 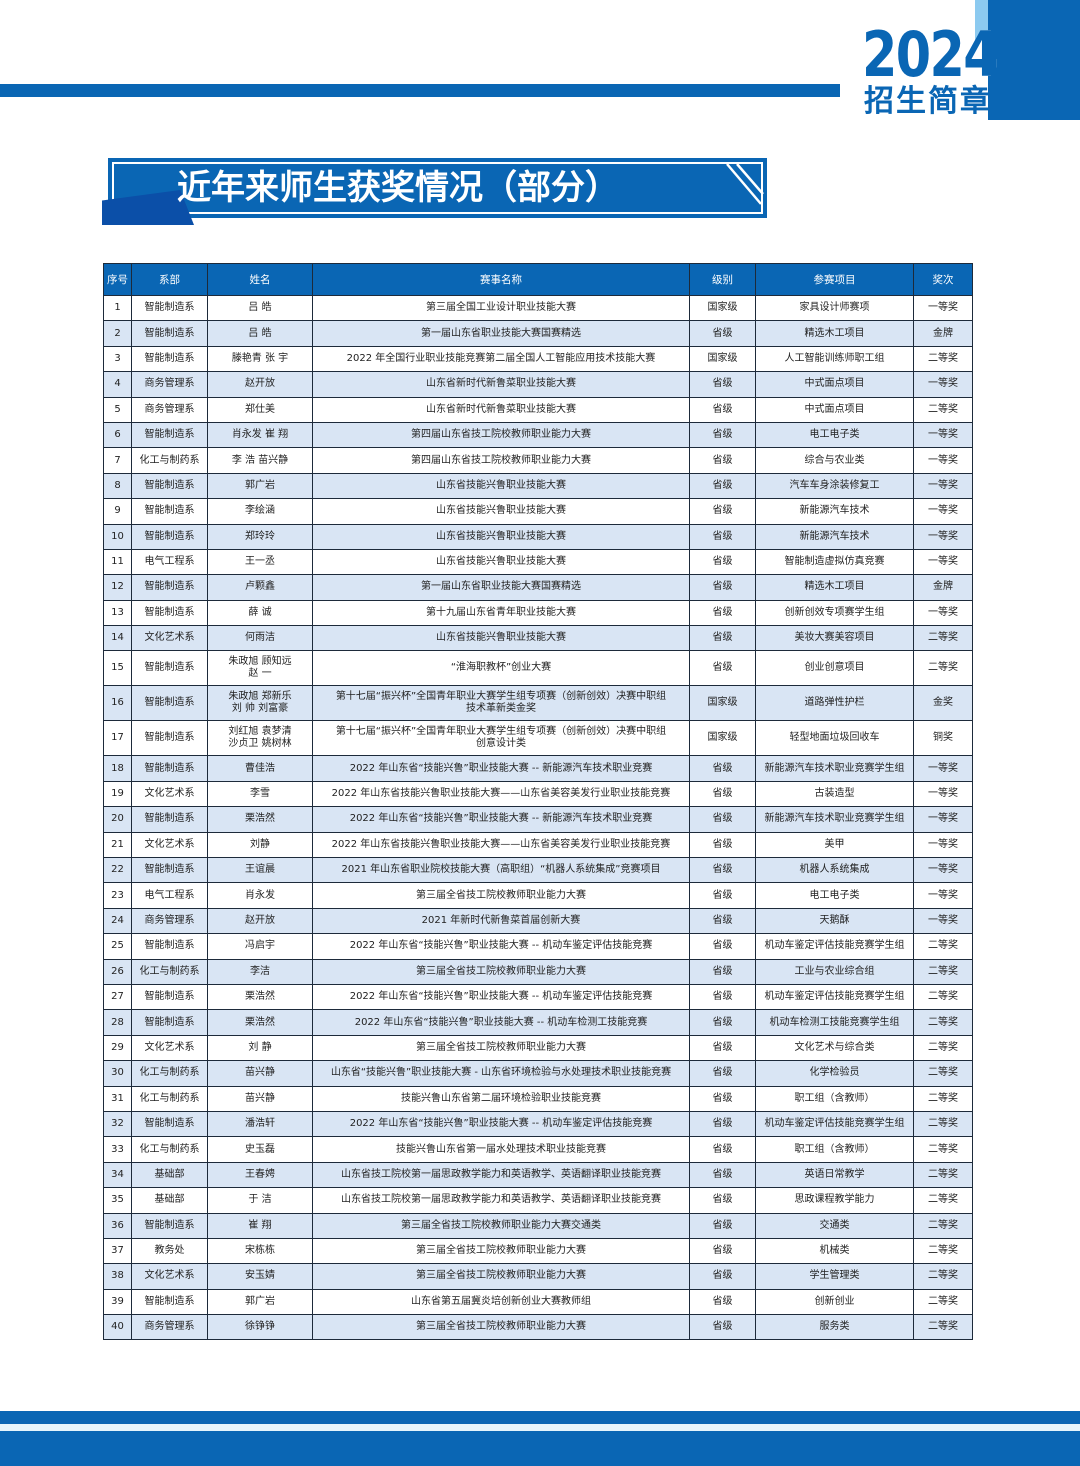 What do you see at coordinates (1034, 60) in the screenshot?
I see `corner-accent-block` at bounding box center [1034, 60].